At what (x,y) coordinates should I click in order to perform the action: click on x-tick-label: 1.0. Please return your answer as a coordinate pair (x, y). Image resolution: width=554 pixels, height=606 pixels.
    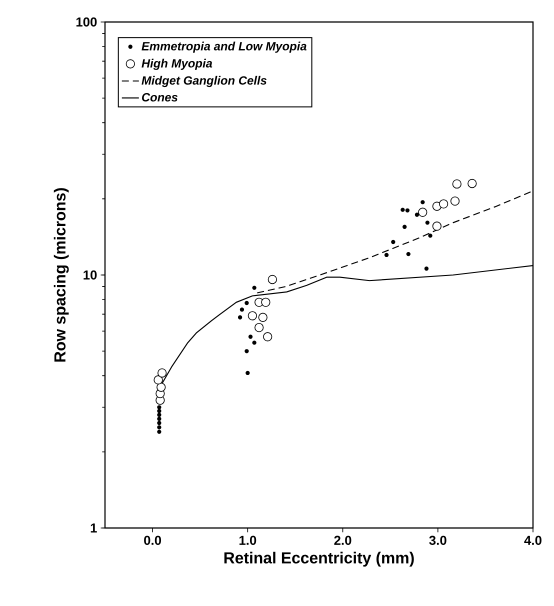
    Looking at the image, I should click on (247, 540).